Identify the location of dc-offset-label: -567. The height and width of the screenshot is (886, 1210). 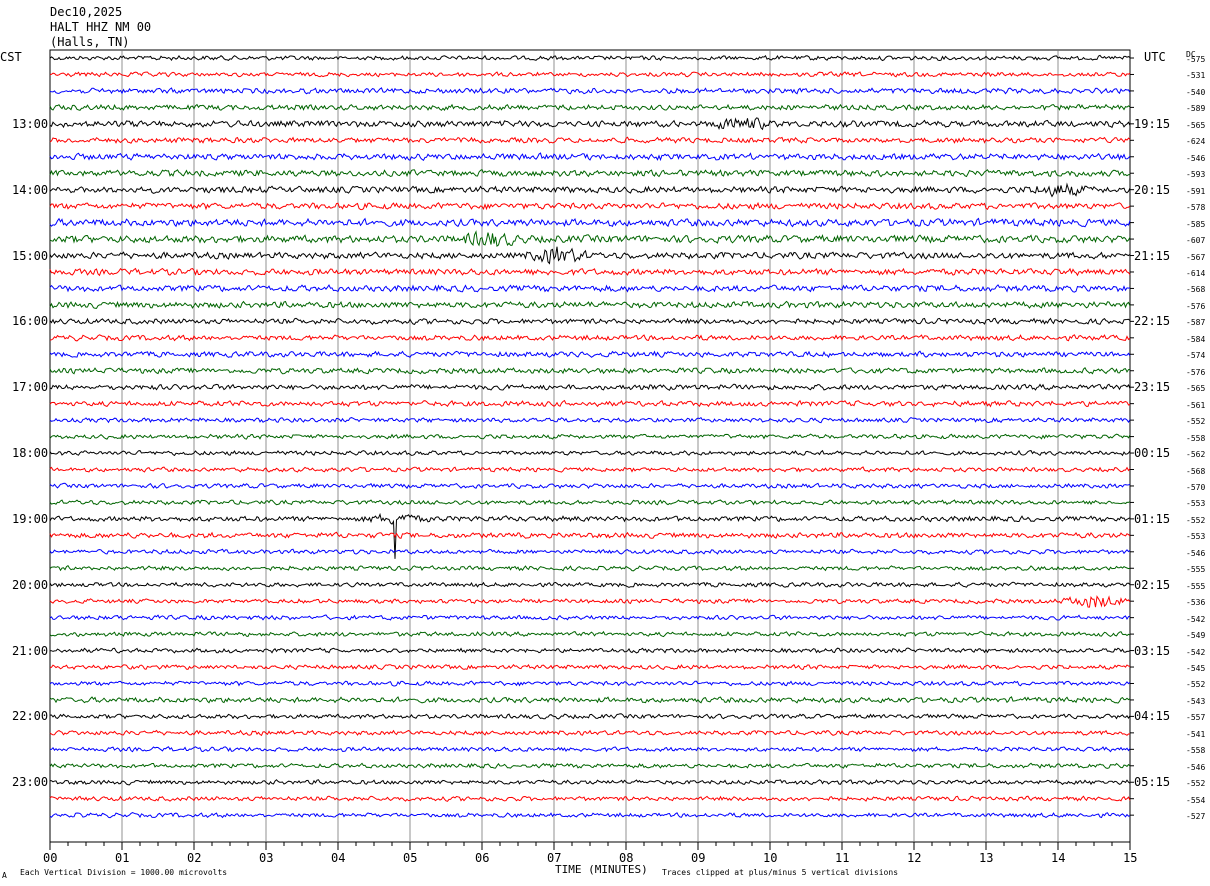
(1196, 257).